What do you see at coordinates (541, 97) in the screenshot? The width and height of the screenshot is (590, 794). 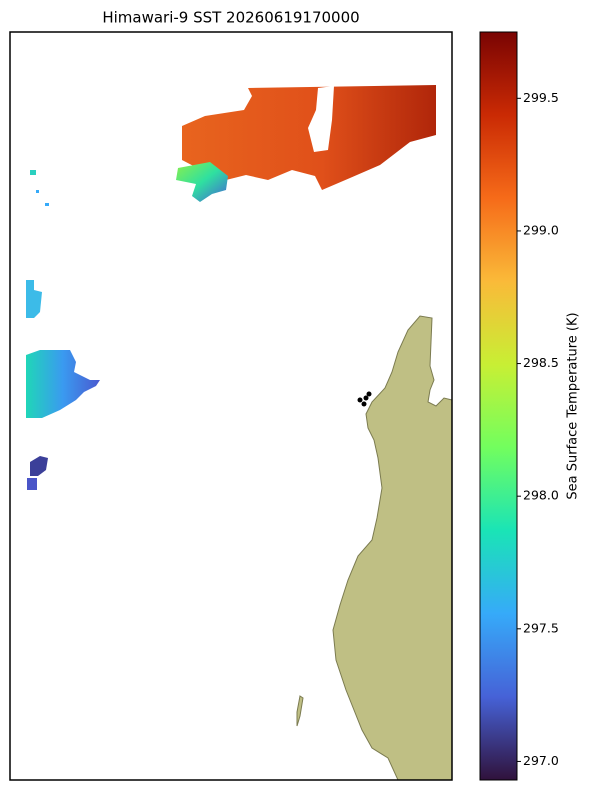 I see `colorbar-tick-label: 299.5` at bounding box center [541, 97].